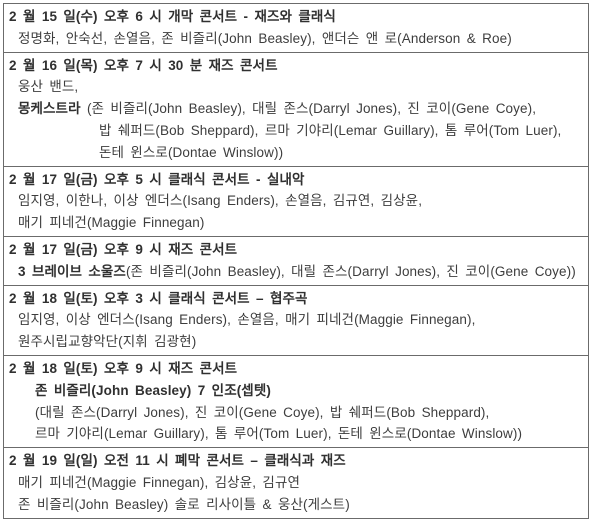 Image resolution: width=600 pixels, height=520 pixels. I want to click on schedule-line: 존 비즐리(John Beasley) 솔로 리사이틀 & 웅산(게스트), so click(294, 505).